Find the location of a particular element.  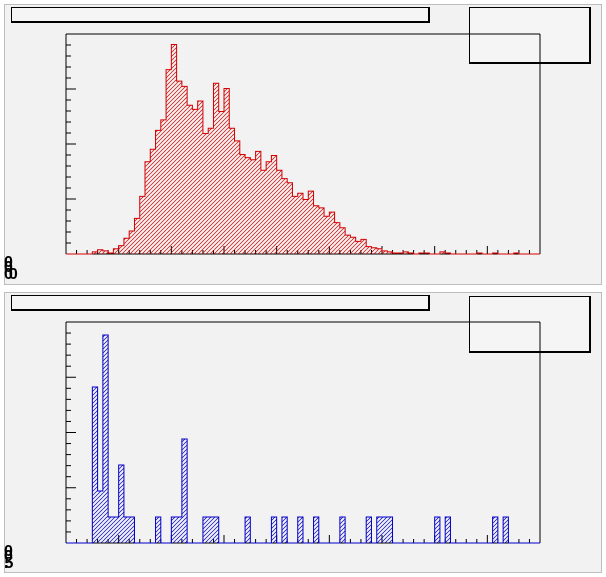

bottom-y-tick-label-1: 0 is located at coordinates (8, 556).